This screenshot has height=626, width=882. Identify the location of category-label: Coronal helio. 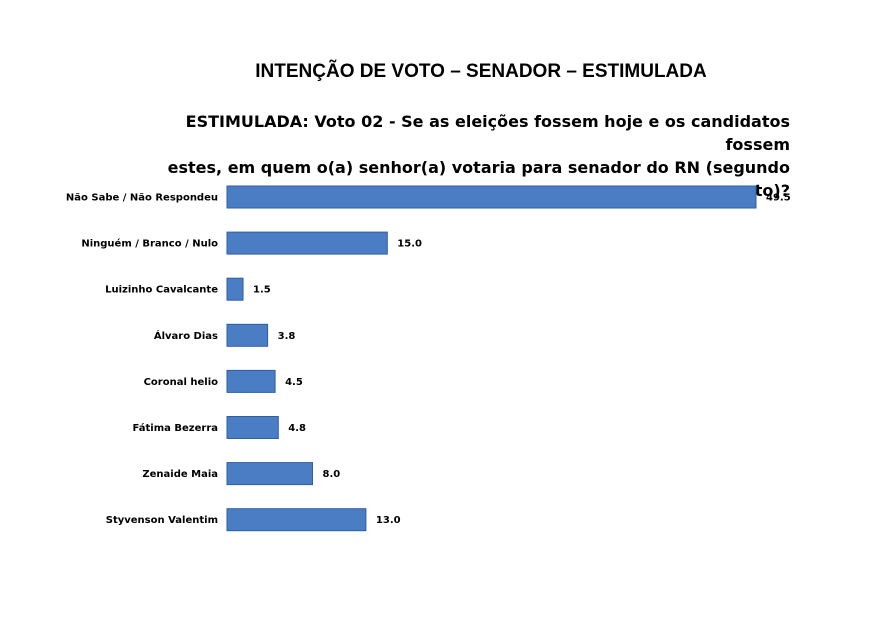
(181, 382).